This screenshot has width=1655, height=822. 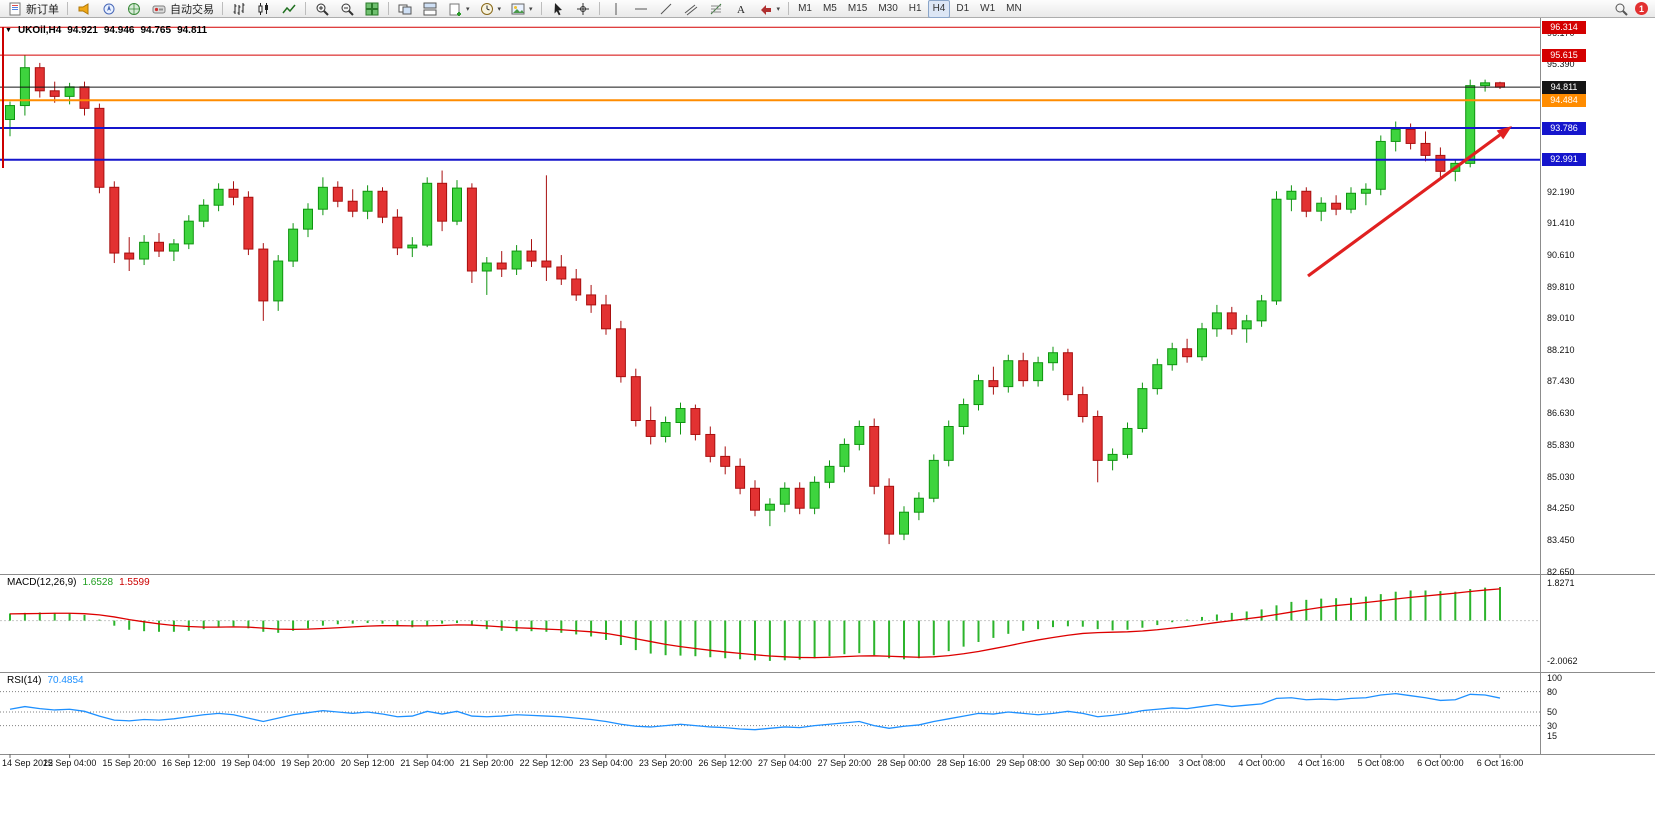 I want to click on navigator-button, so click(x=109, y=9).